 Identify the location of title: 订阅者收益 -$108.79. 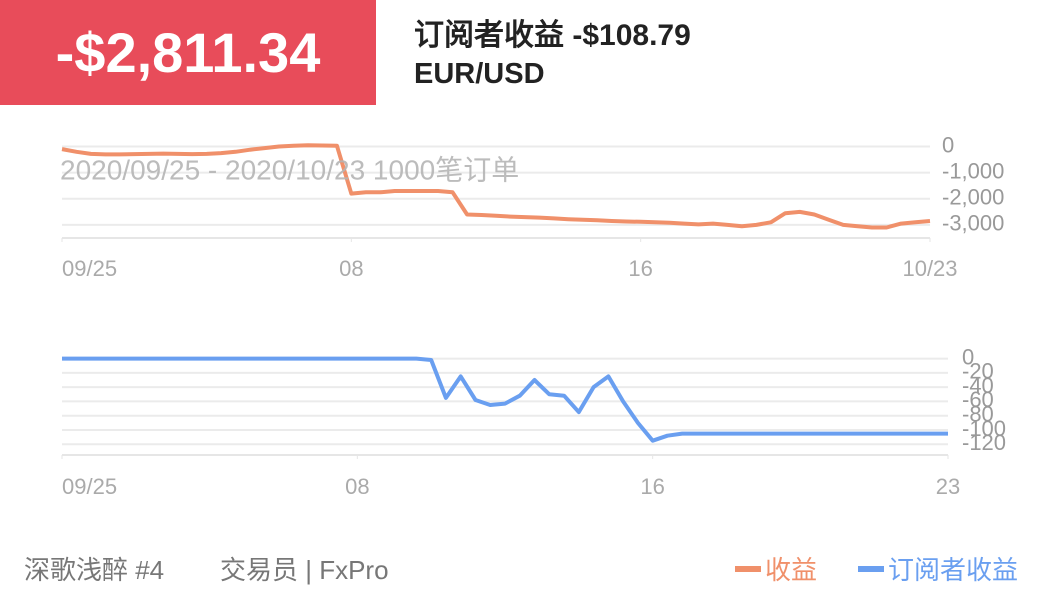
(552, 35).